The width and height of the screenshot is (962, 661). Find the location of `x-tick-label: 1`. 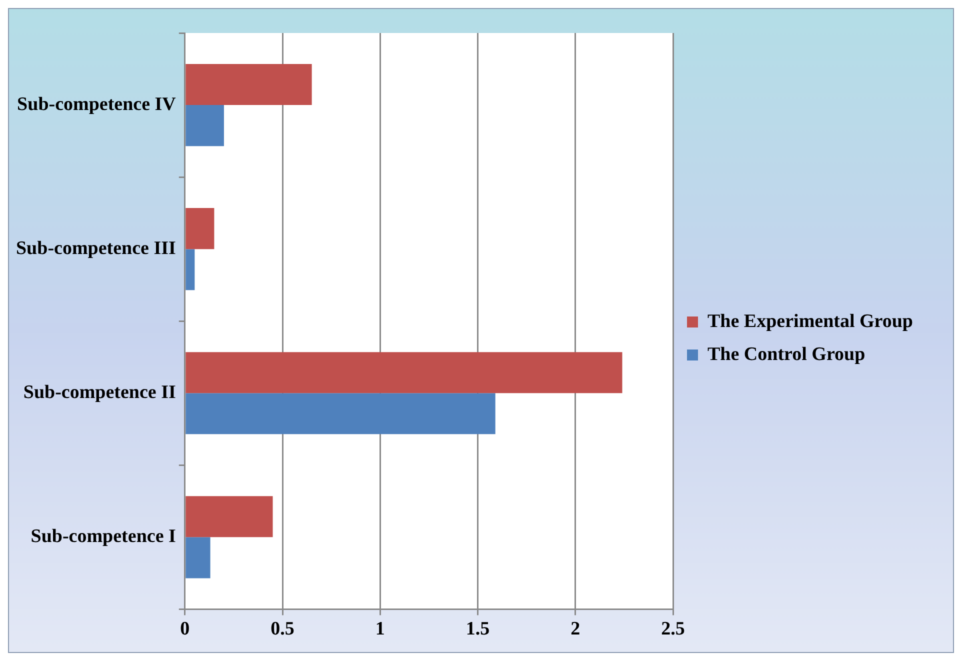

x-tick-label: 1 is located at coordinates (380, 629).